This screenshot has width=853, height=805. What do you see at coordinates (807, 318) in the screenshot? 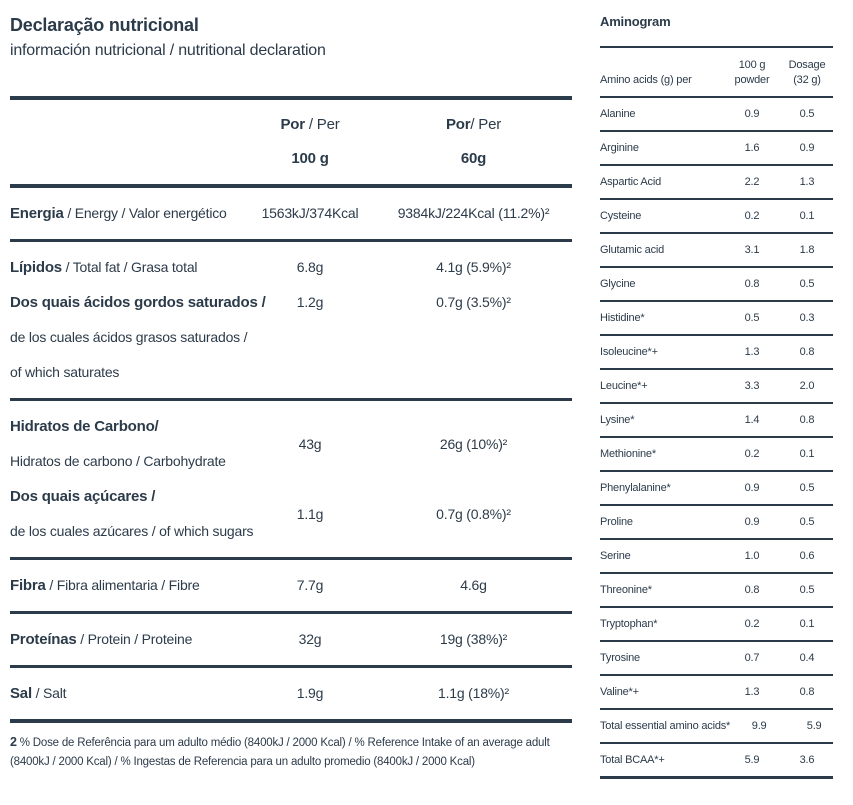
I see `amino-value-dosage: 0.3` at bounding box center [807, 318].